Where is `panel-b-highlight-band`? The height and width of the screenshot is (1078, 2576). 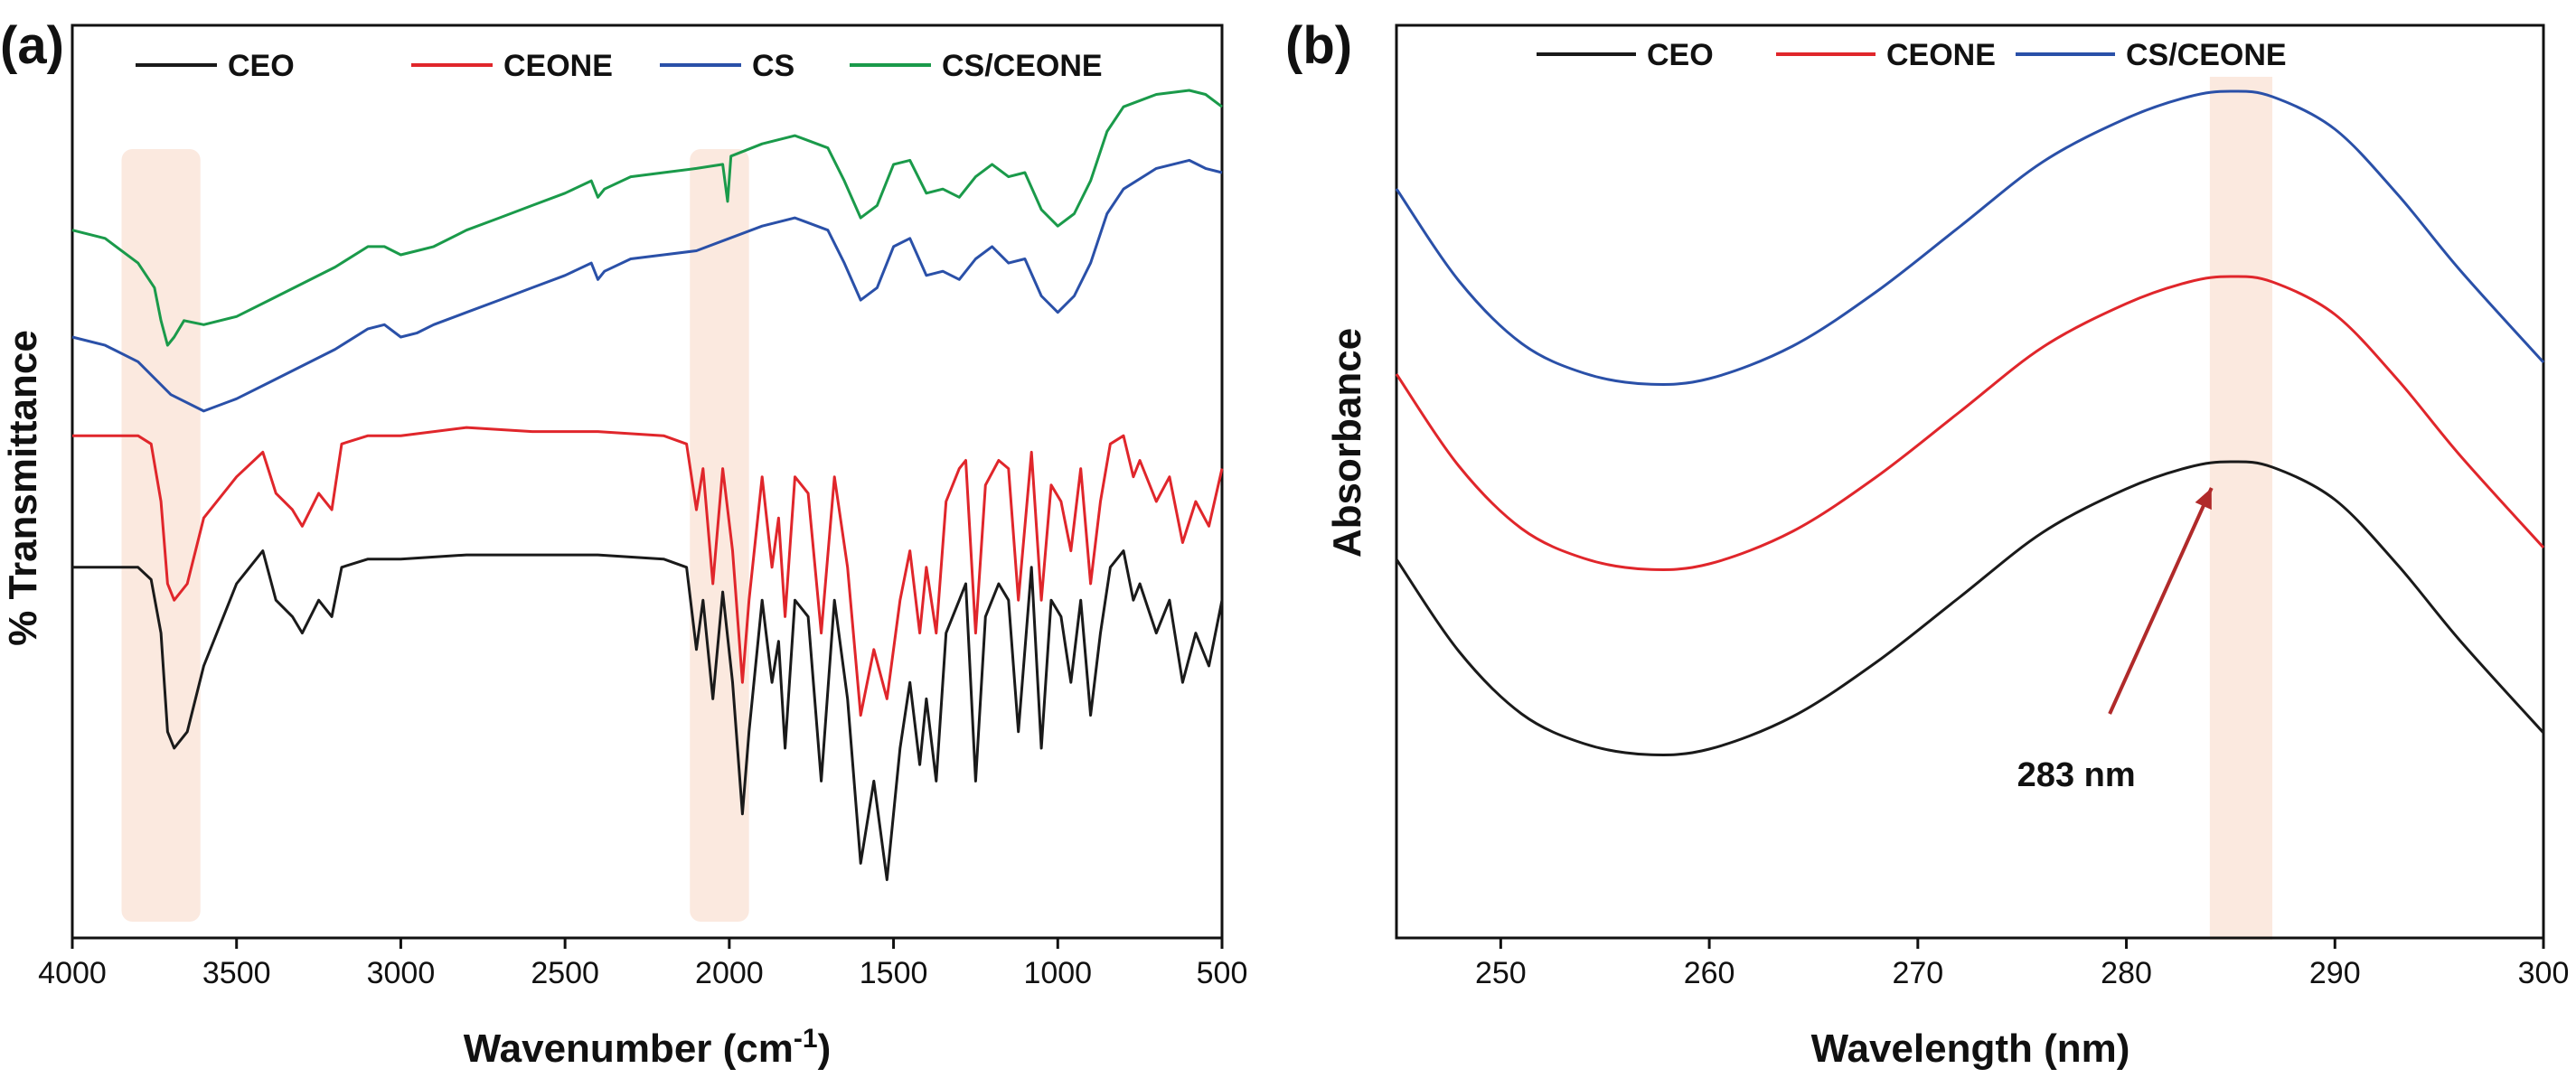
panel-b-highlight-band is located at coordinates (2241, 508).